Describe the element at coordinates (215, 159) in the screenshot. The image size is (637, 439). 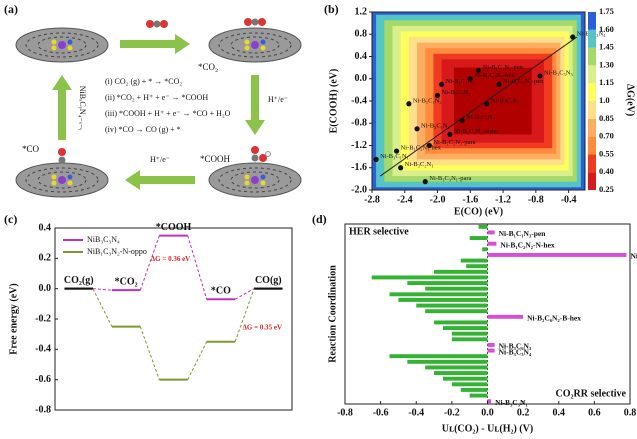
I see `label: *COOH` at that location.